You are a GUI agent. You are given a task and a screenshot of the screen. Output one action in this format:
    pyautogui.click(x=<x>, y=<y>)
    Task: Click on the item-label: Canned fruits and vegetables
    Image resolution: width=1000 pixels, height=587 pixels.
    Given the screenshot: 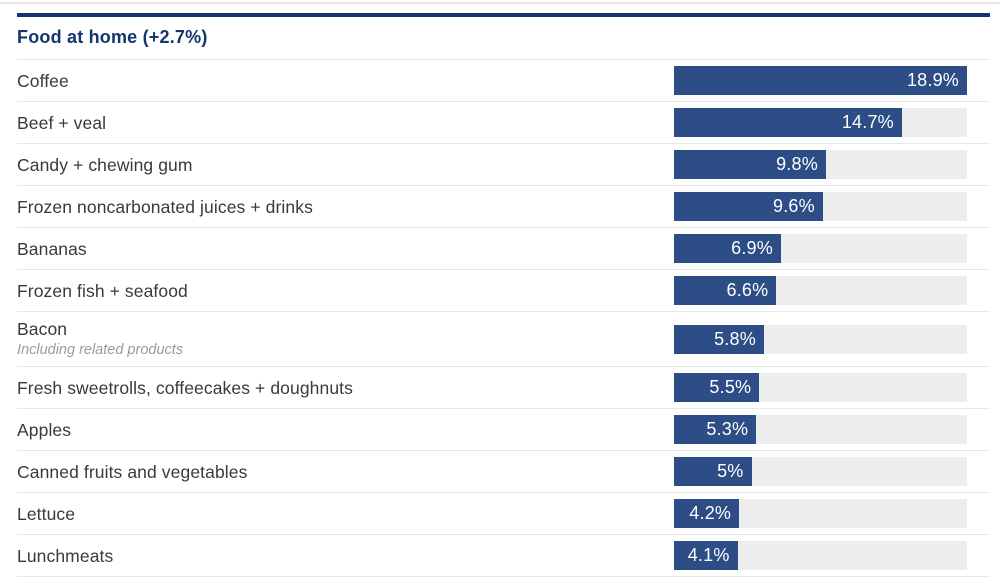 What is the action you would take?
    pyautogui.click(x=132, y=471)
    